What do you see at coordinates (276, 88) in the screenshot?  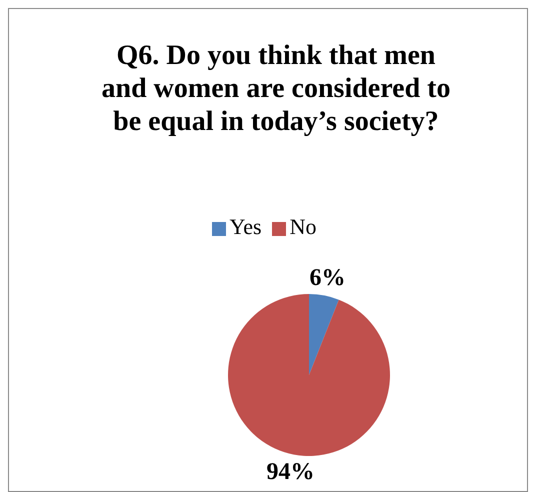 I see `chart-title: Q6. Do you think that men and women are considered to be equal in today’s society?` at bounding box center [276, 88].